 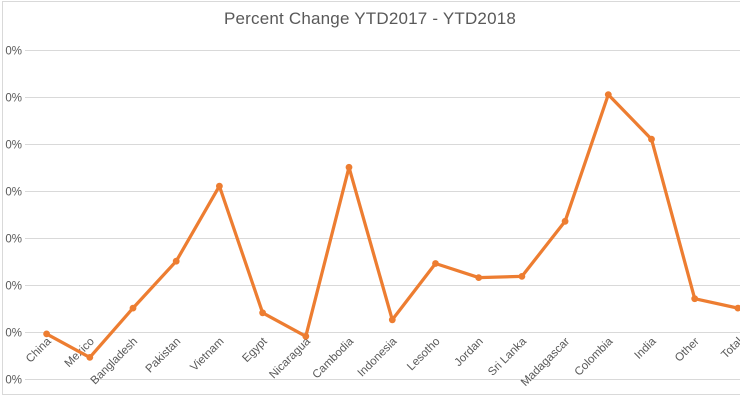 I want to click on x-axis-label: Nicaragua, so click(x=290, y=358).